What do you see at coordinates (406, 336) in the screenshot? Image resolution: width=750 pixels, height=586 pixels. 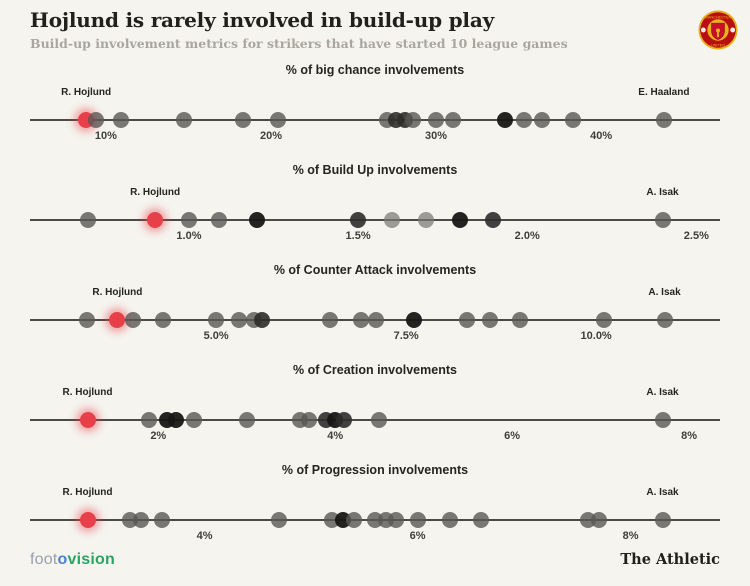 I see `tick-label: 7.5%` at bounding box center [406, 336].